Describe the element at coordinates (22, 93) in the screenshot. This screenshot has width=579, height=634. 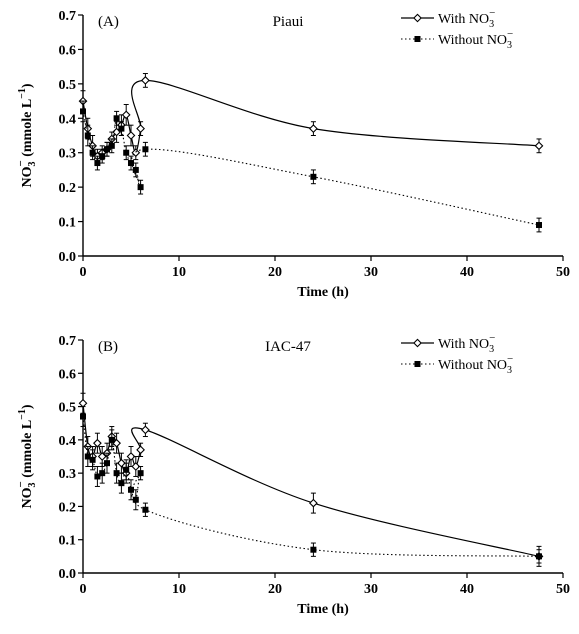
I see `y-label-units-sup: −1` at that location.